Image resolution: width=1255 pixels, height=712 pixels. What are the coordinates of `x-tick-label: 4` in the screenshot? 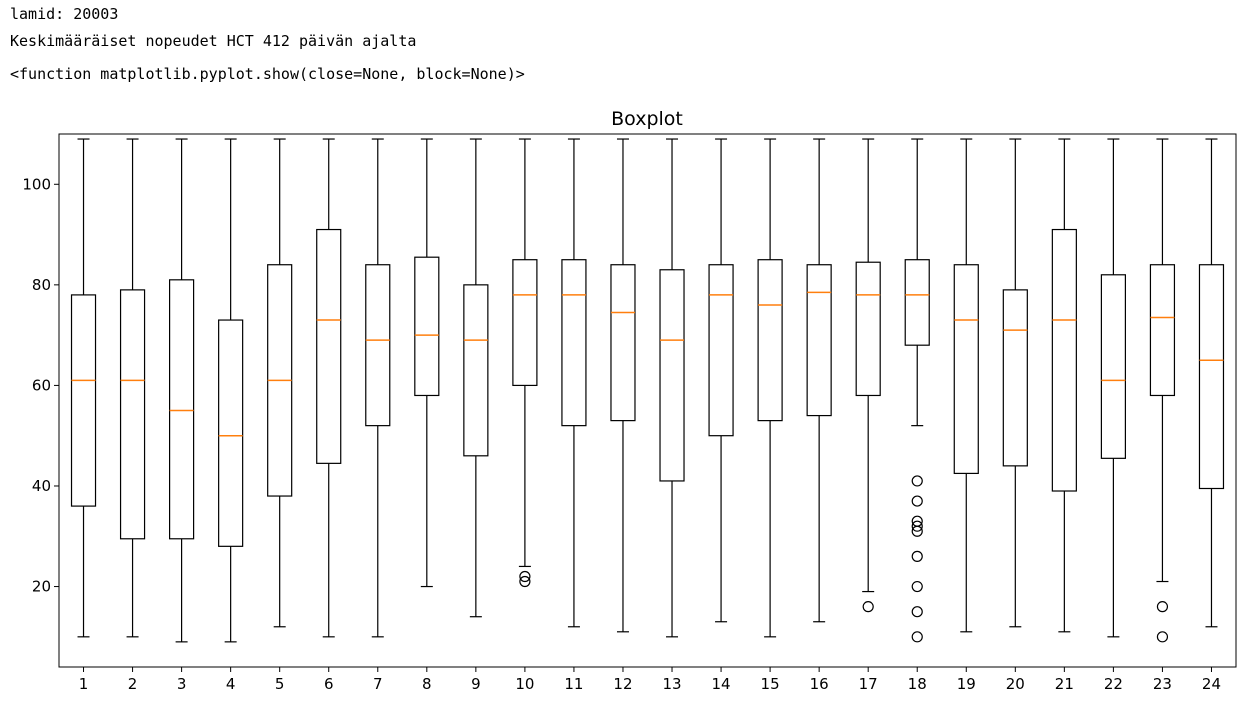 It's located at (231, 684).